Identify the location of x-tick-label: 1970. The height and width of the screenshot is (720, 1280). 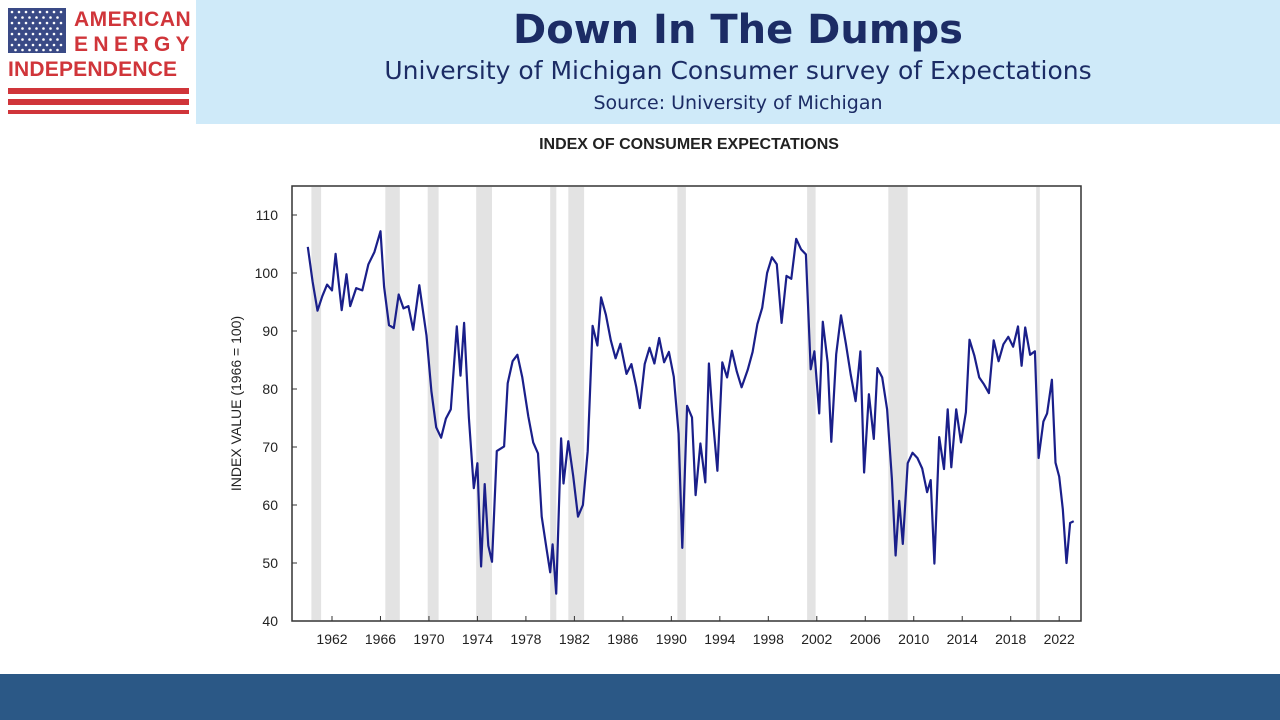
(428, 639).